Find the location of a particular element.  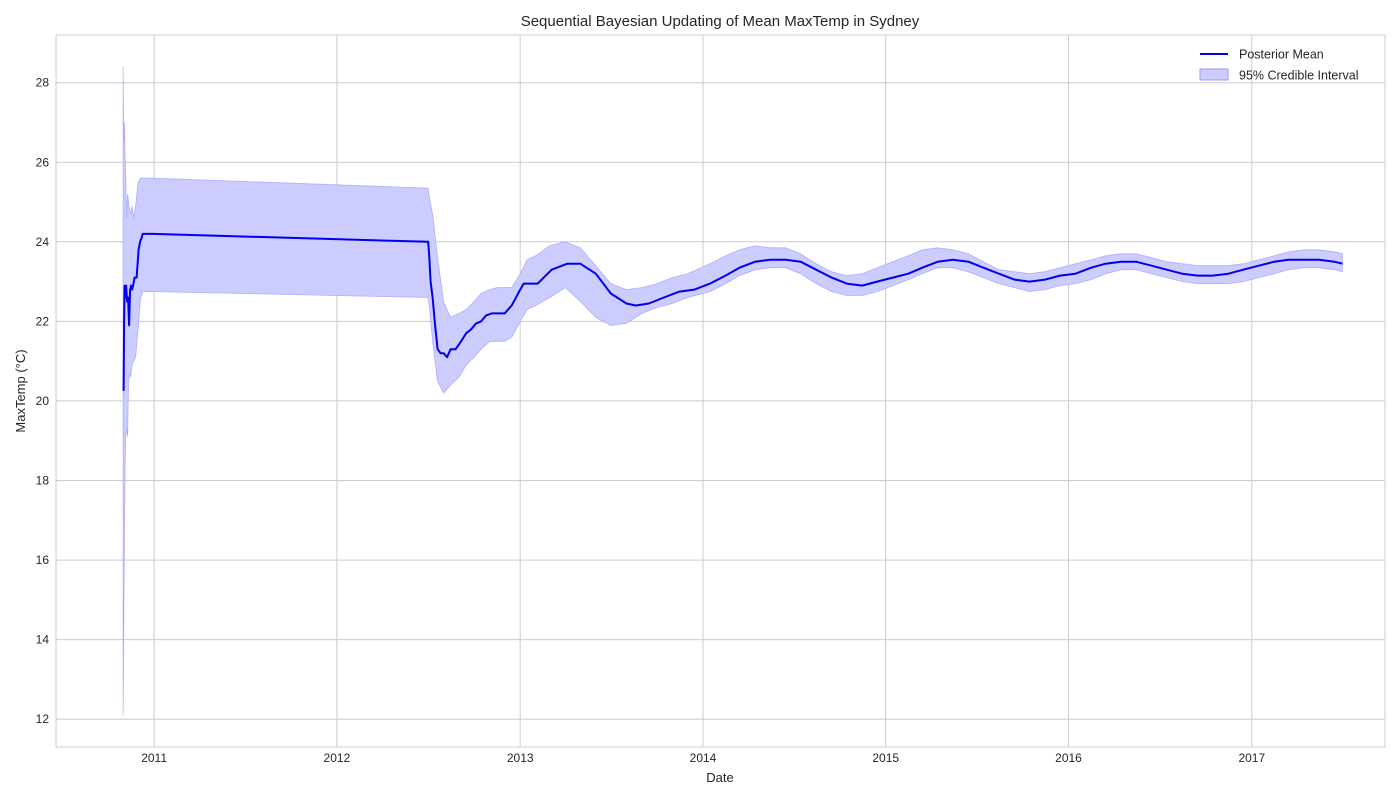

y-tick-label: 24 is located at coordinates (43, 242).